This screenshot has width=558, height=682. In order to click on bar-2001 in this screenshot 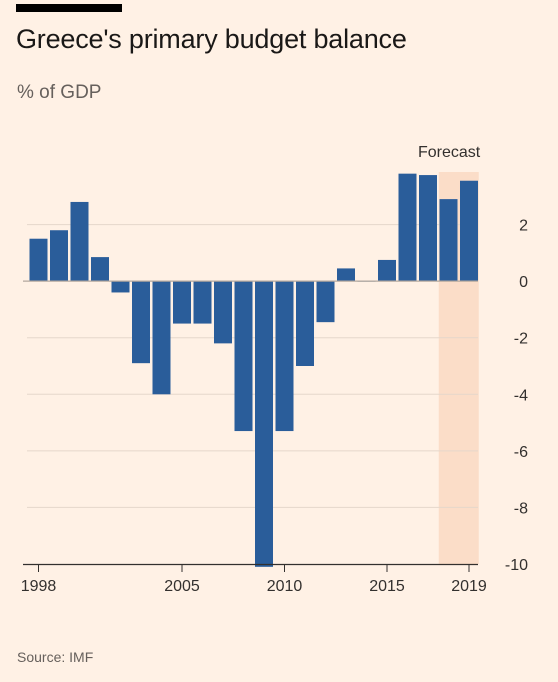, I will do `click(100, 269)`.